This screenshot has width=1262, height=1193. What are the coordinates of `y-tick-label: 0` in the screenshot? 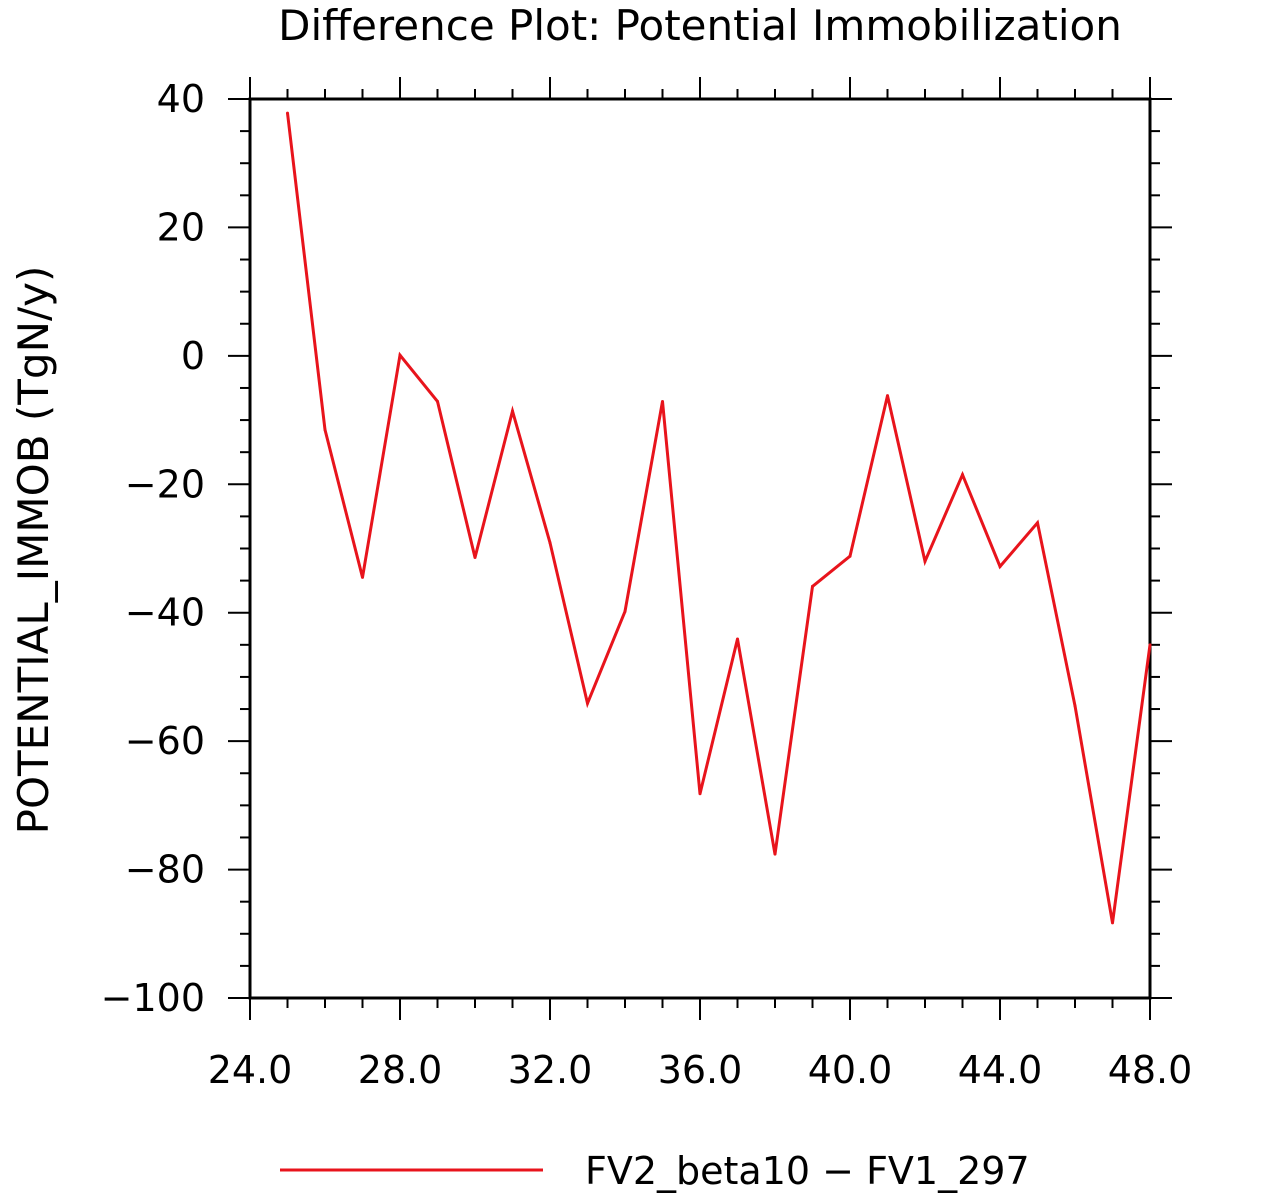 It's located at (193, 356).